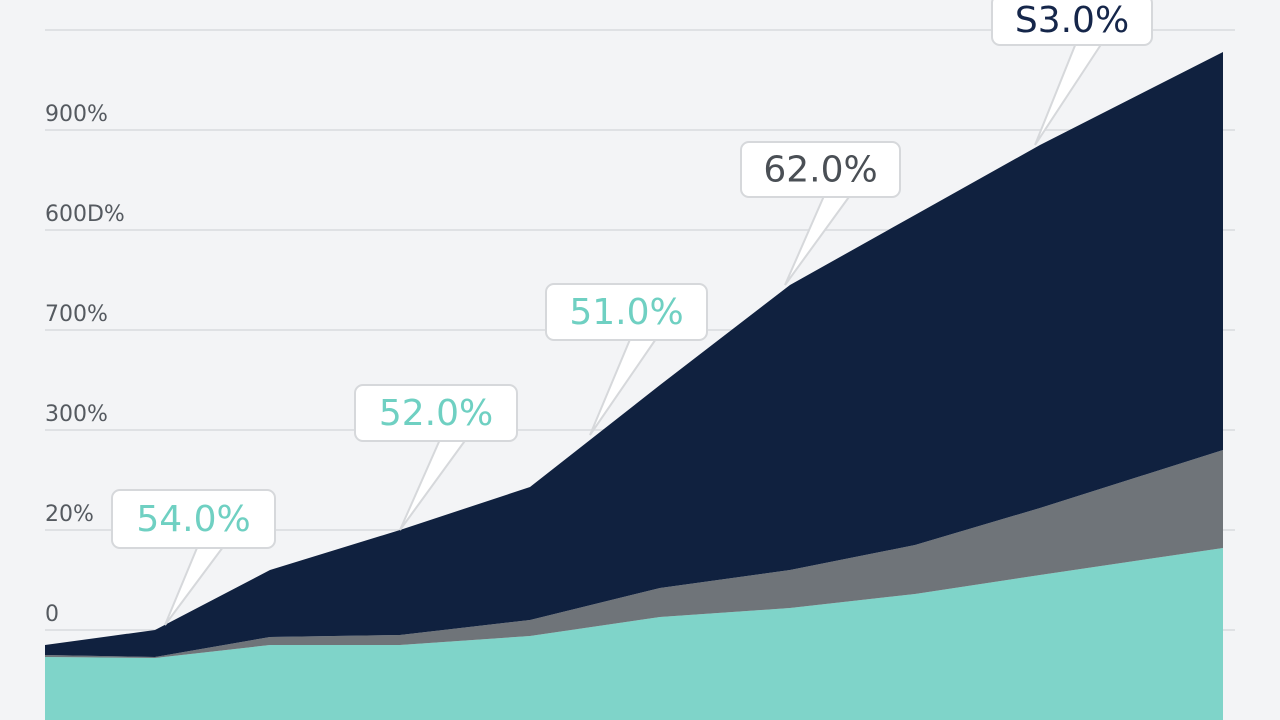 This screenshot has height=720, width=1280. I want to click on annotation: 52.0%, so click(436, 413).